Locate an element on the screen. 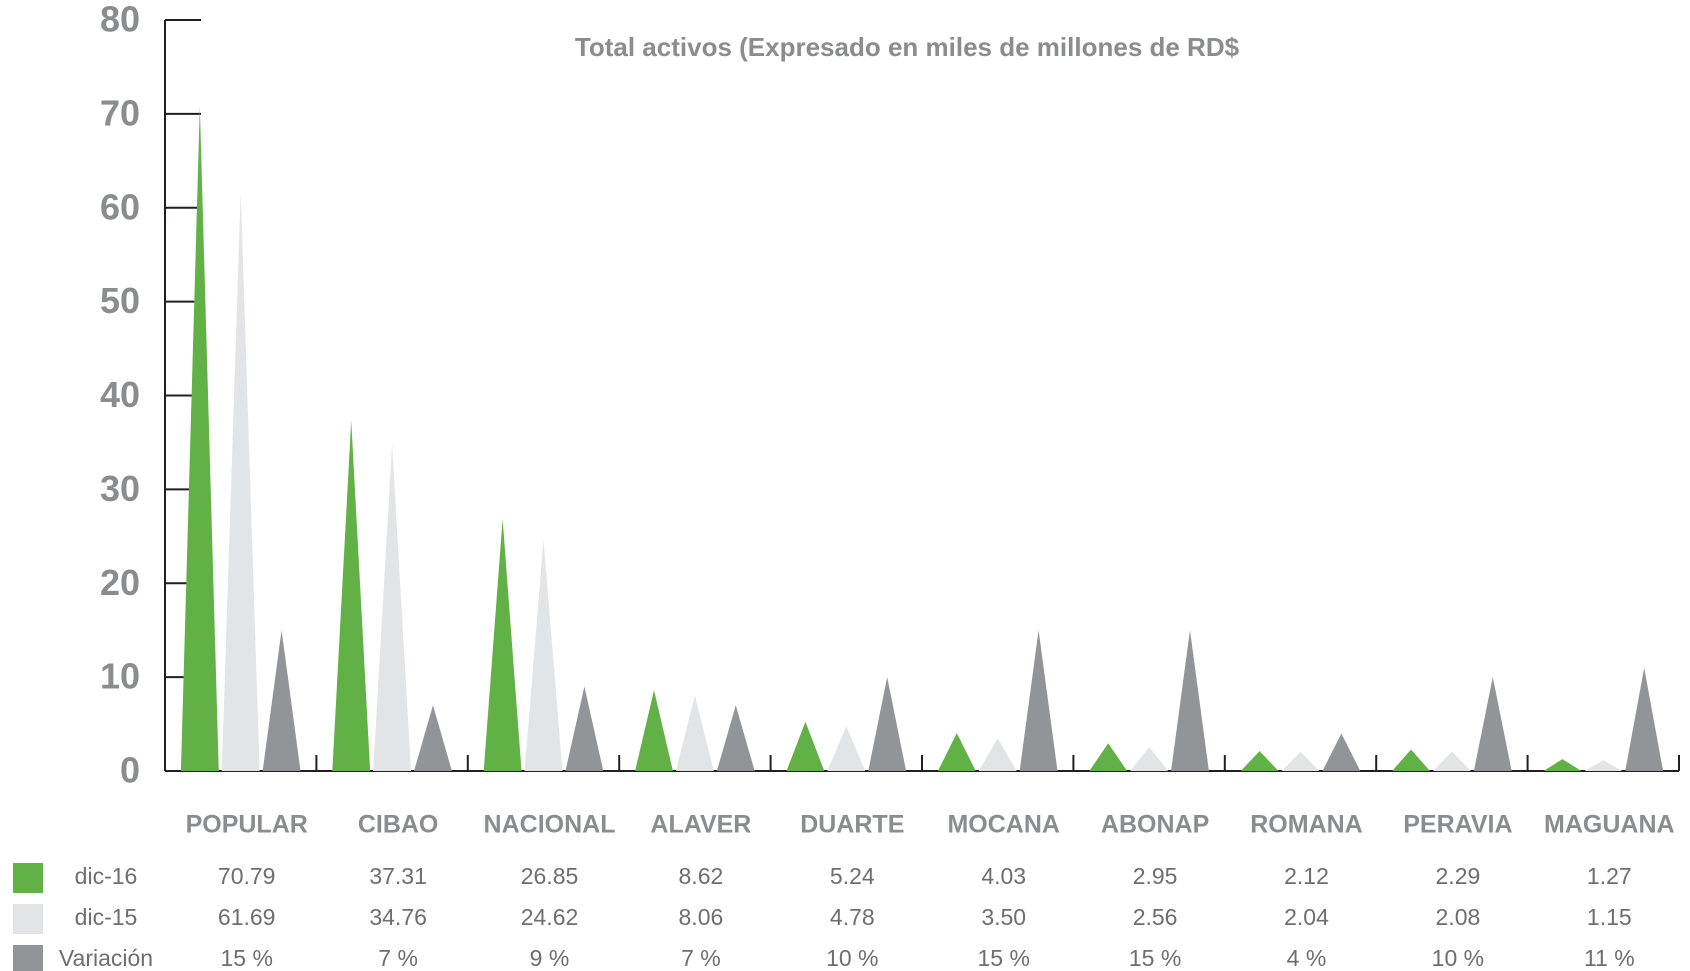 The width and height of the screenshot is (1690, 971). table-cell: 2.56 is located at coordinates (1155, 917).